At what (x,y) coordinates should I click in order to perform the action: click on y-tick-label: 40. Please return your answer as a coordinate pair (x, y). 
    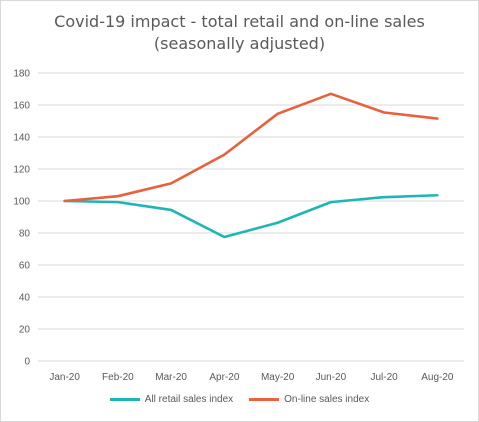
    Looking at the image, I should click on (25, 298).